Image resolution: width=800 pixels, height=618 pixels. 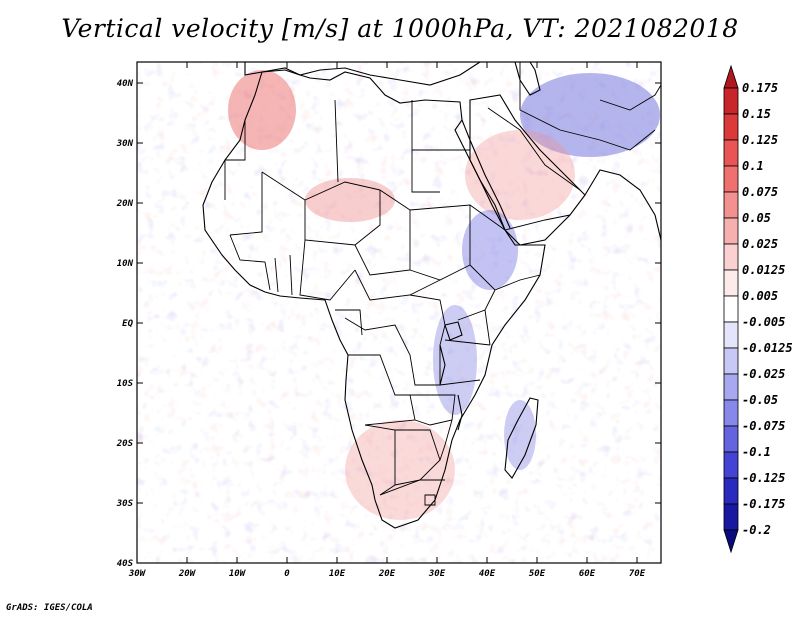 What do you see at coordinates (760, 88) in the screenshot?
I see `colorbar-label: 0.175` at bounding box center [760, 88].